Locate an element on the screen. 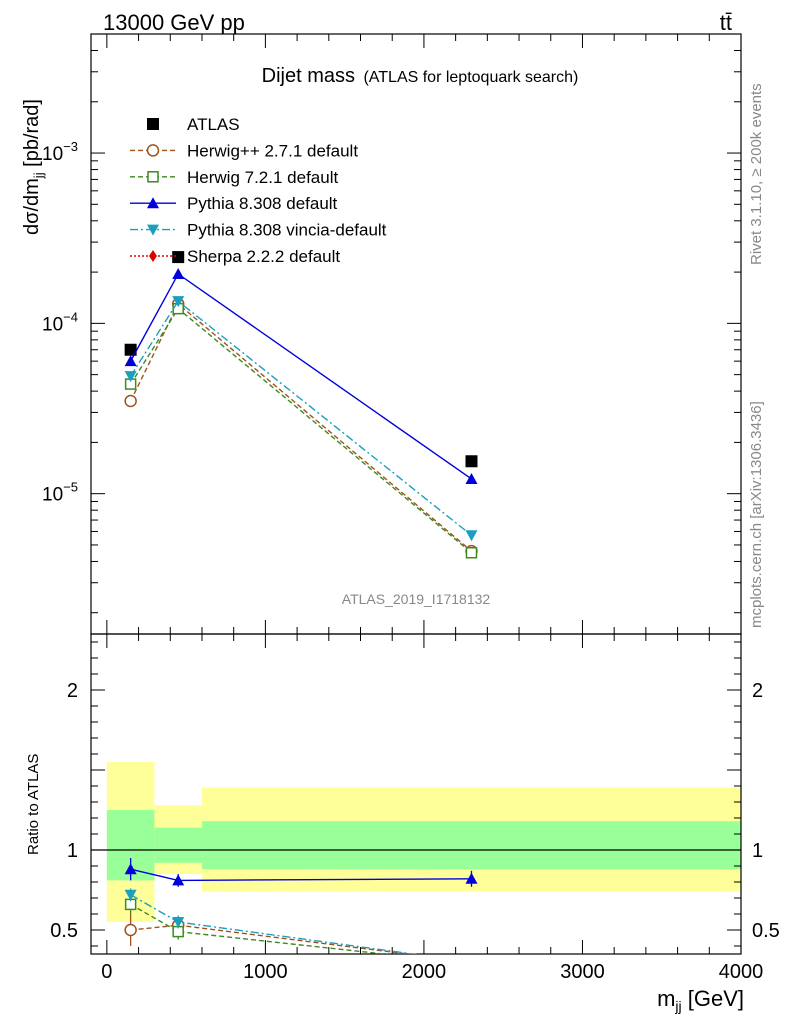 The height and width of the screenshot is (1024, 786). side-label-mcplots: mcplots.cern.ch [arXiv:1306.3436] is located at coordinates (756, 514).